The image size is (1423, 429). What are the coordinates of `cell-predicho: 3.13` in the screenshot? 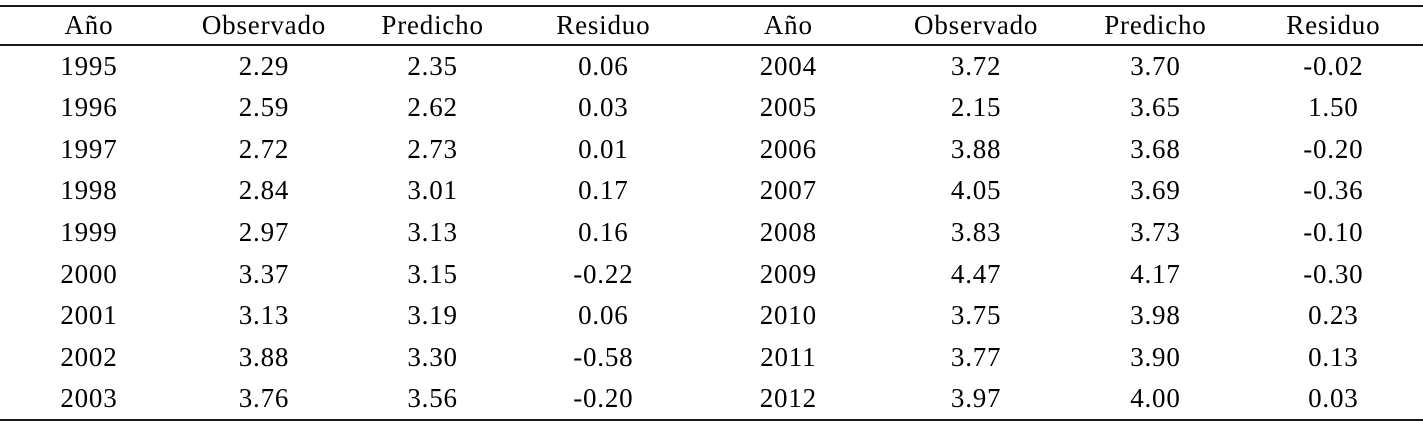 It's located at (432, 232).